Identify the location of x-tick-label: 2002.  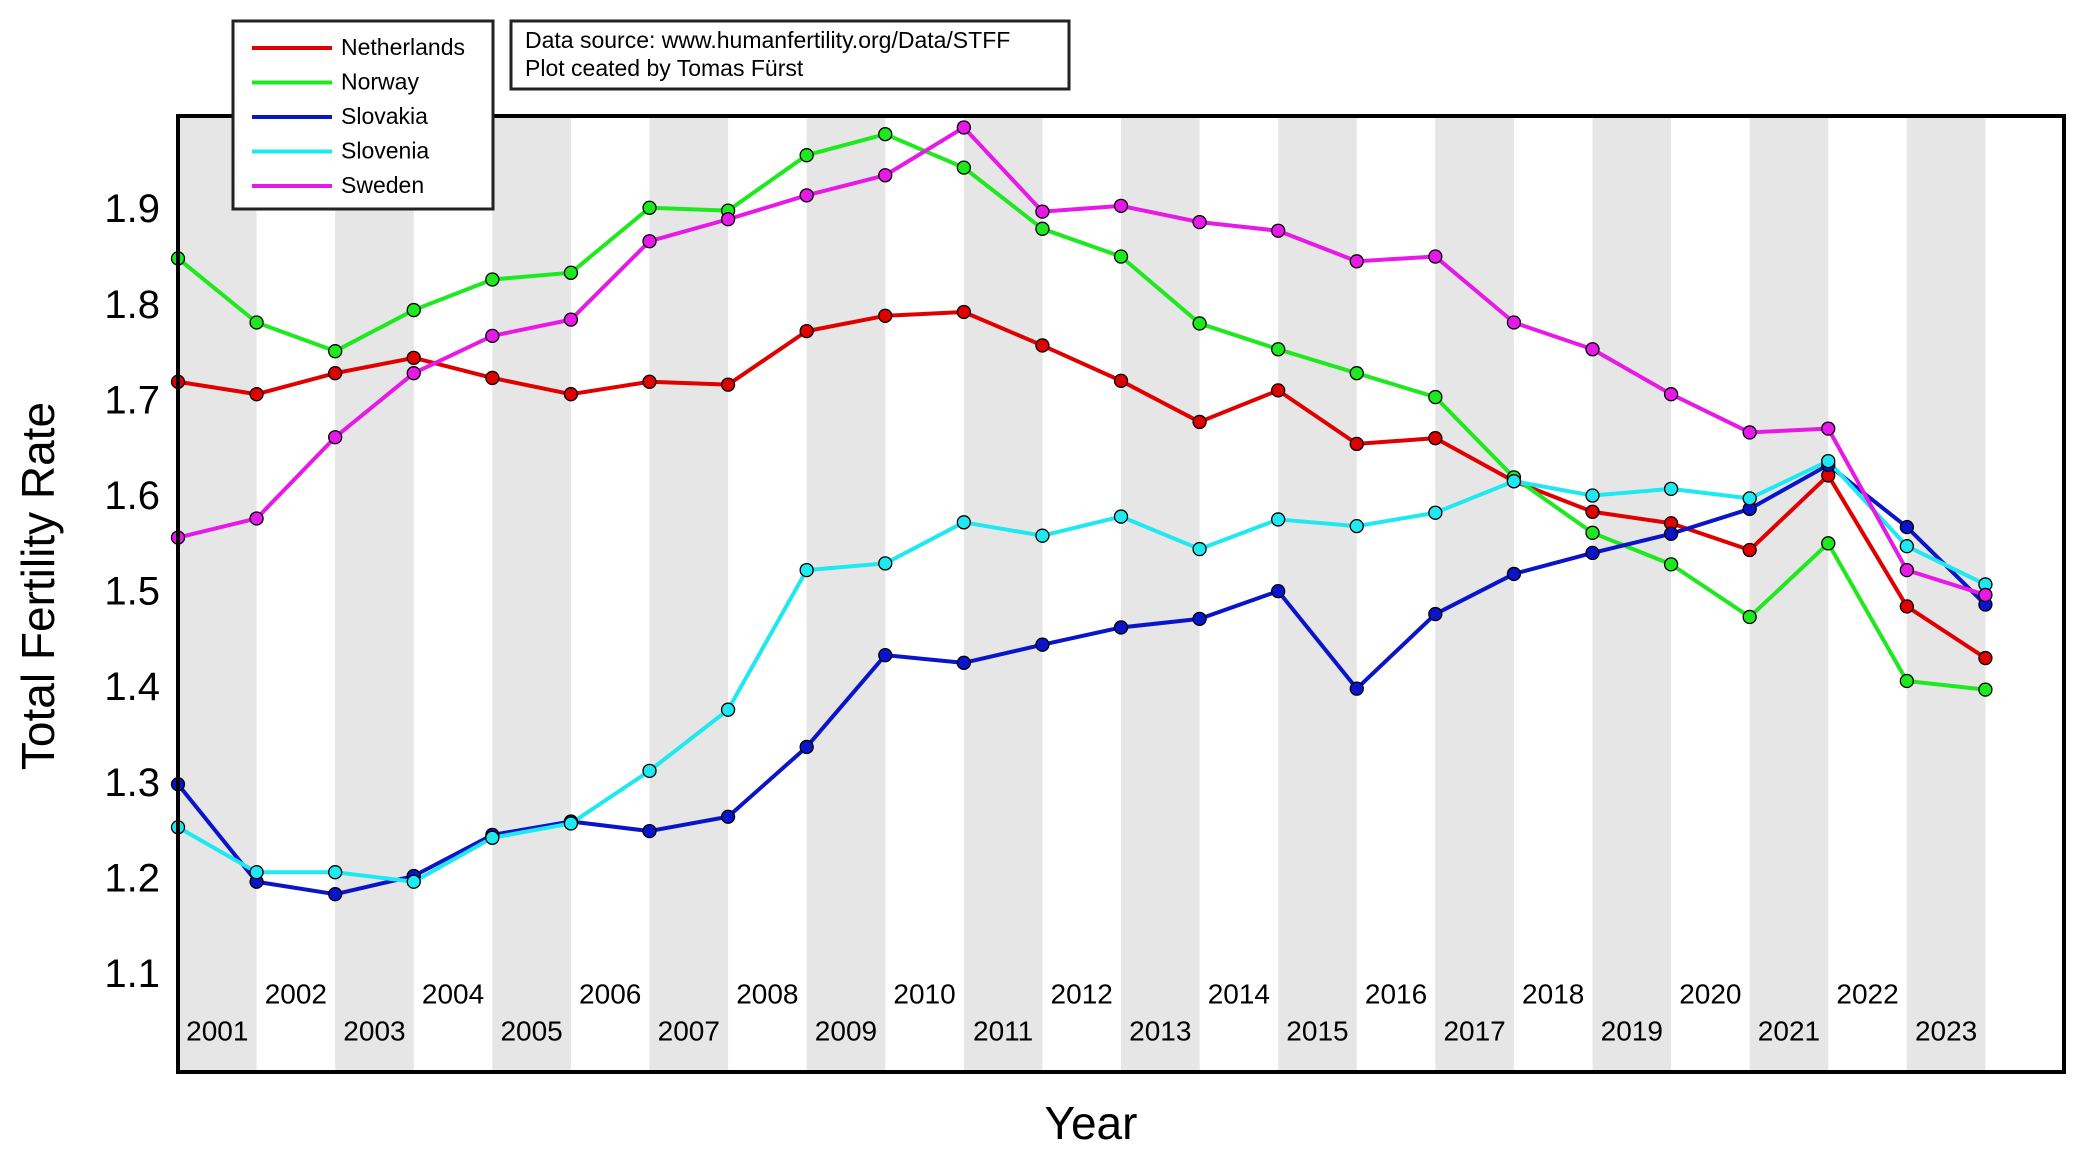
(296, 993).